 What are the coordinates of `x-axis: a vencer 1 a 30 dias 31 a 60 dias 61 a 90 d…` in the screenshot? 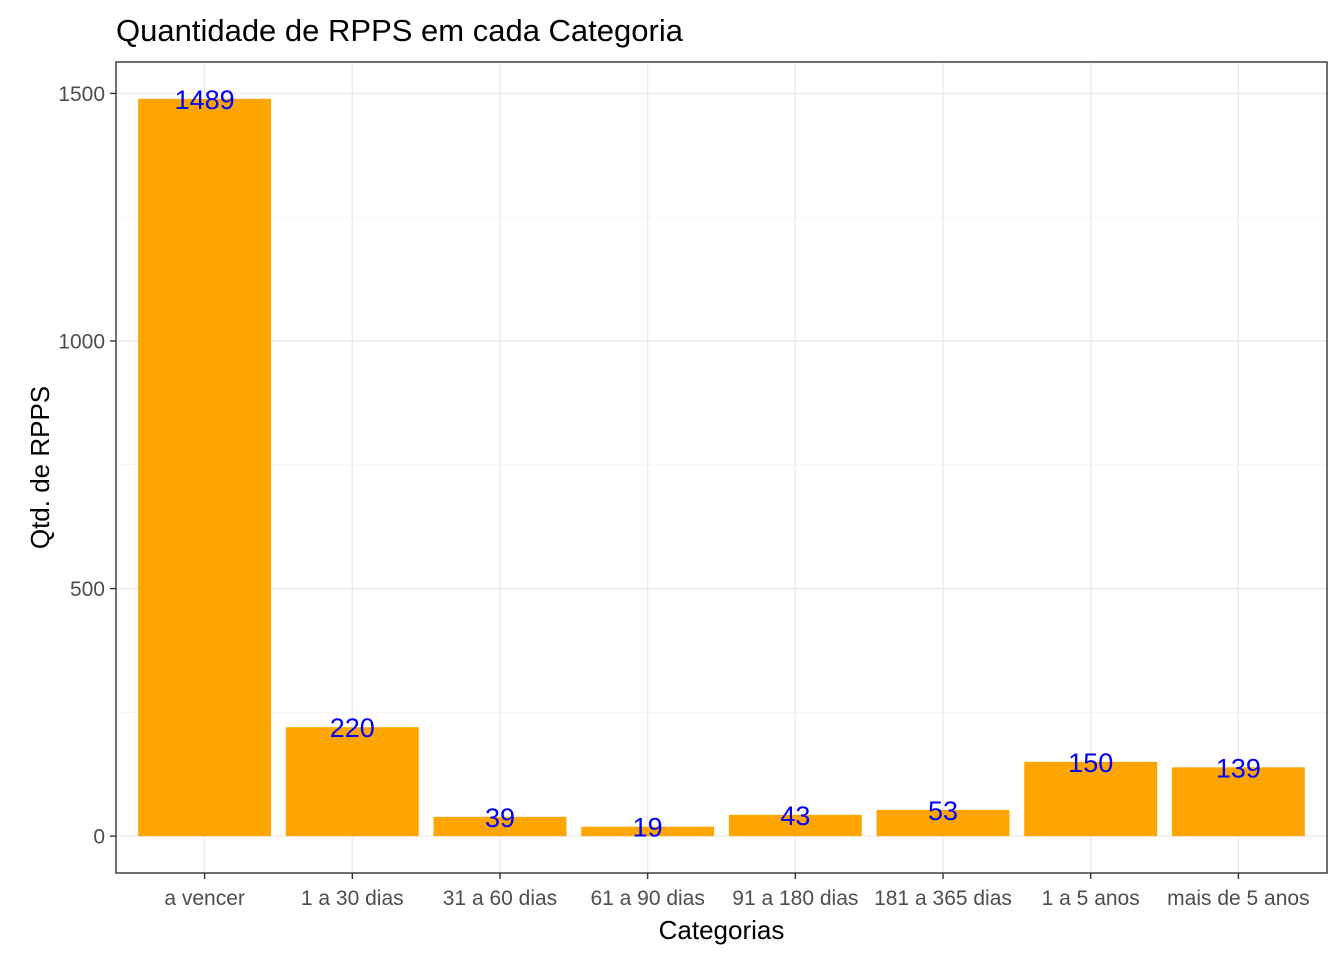 It's located at (737, 891).